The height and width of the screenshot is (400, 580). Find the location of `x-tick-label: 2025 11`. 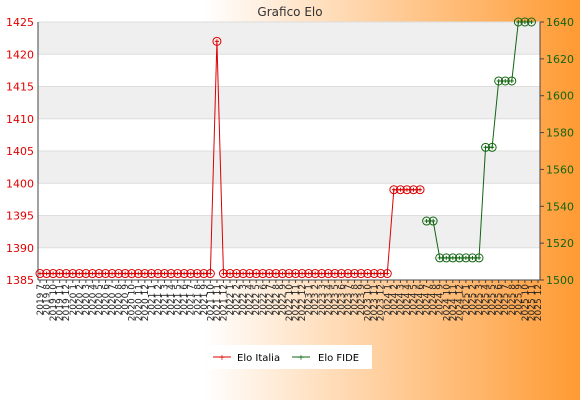

x-tick-label: 2025 11 is located at coordinates (532, 302).